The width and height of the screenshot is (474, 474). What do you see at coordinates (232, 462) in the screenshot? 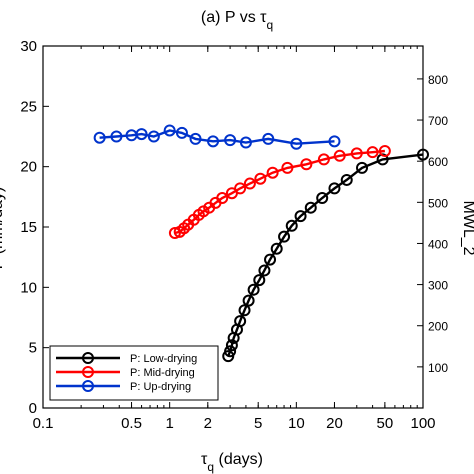
I see `x-axis-label: τq (days)` at bounding box center [232, 462].